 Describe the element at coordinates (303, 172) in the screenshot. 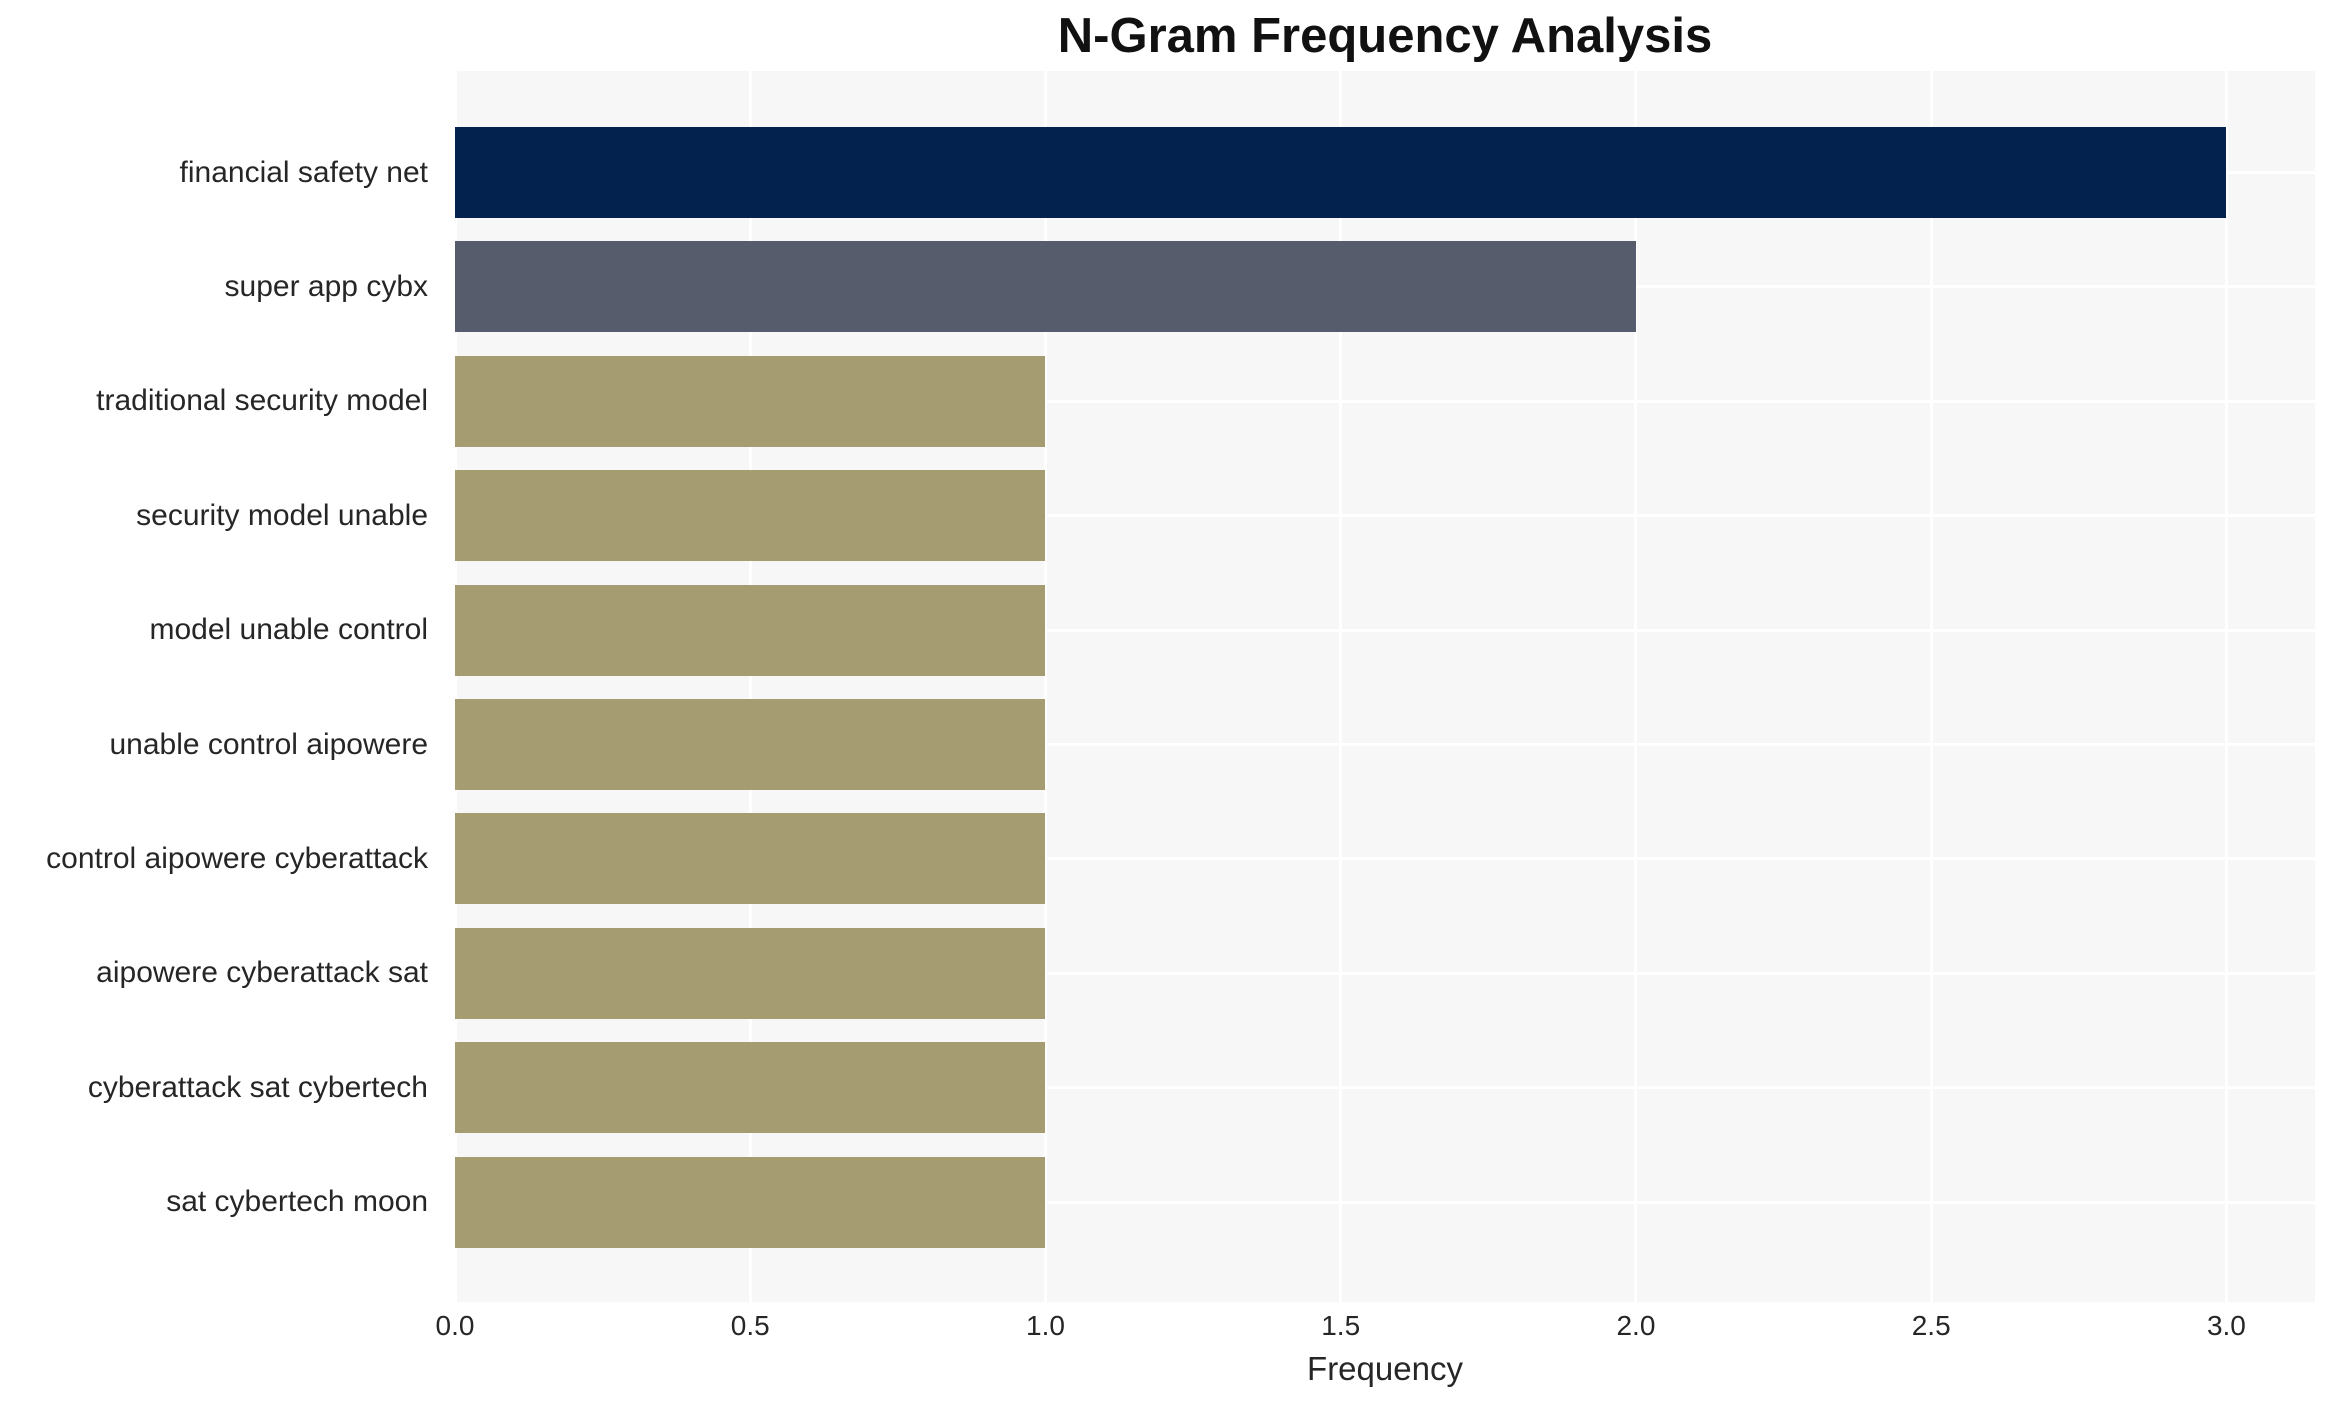

I see `y-tick-label: financial safety net` at that location.